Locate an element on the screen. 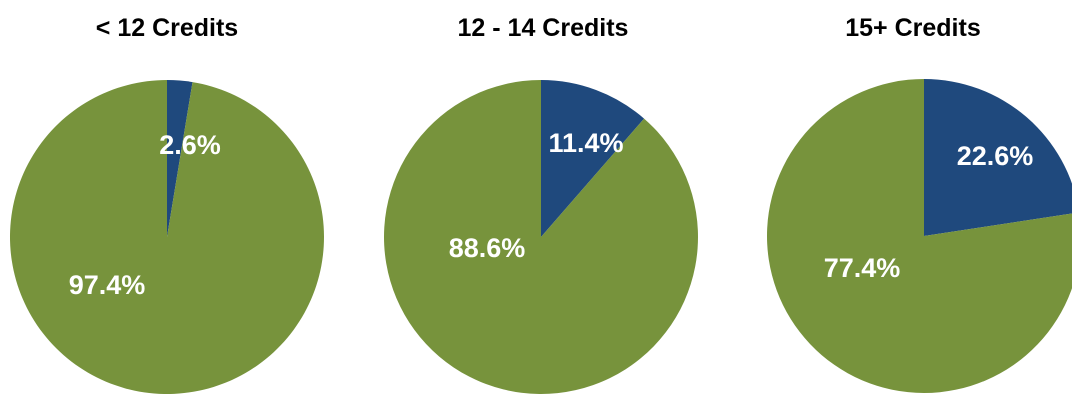  slice-label-majority: 88.6% is located at coordinates (487, 248).